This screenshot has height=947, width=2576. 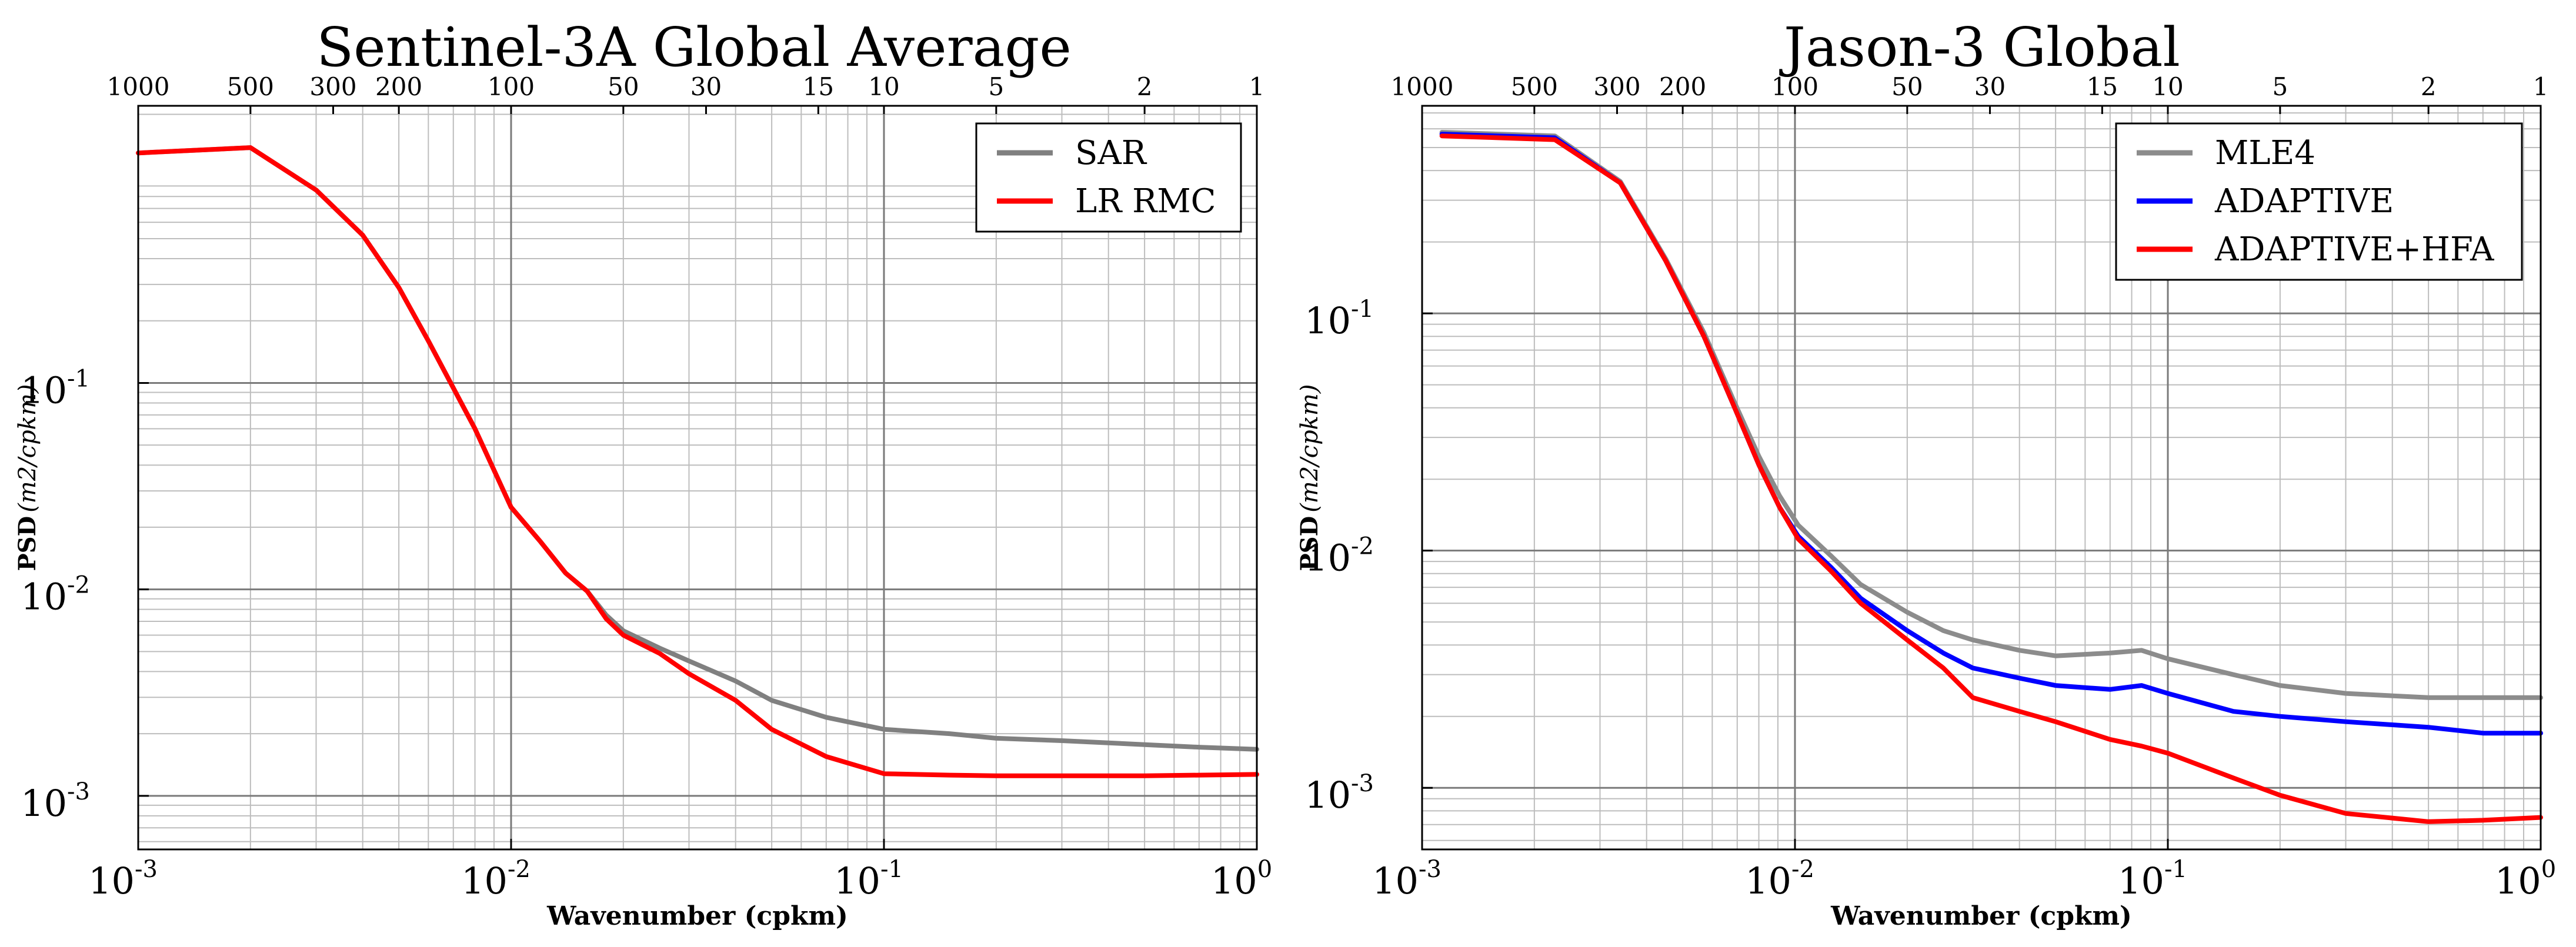 What do you see at coordinates (694, 47) in the screenshot?
I see `chart-title: Sentinel-3A Global Average` at bounding box center [694, 47].